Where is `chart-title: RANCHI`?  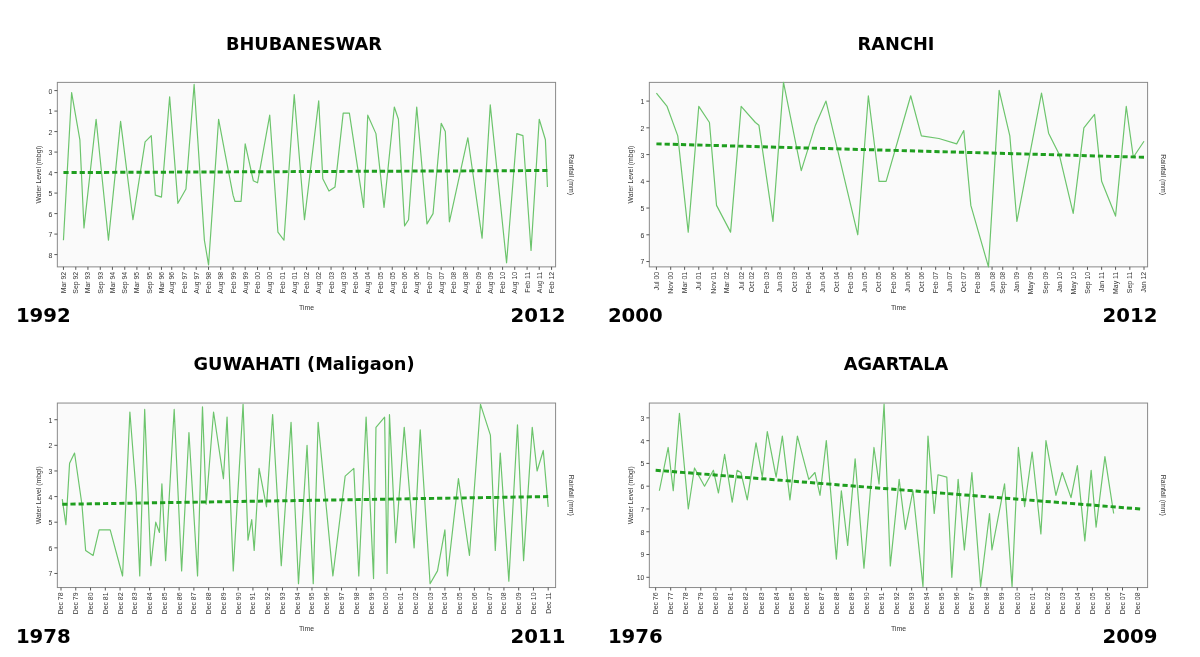
chart-title: RANCHI is located at coordinates (896, 43).